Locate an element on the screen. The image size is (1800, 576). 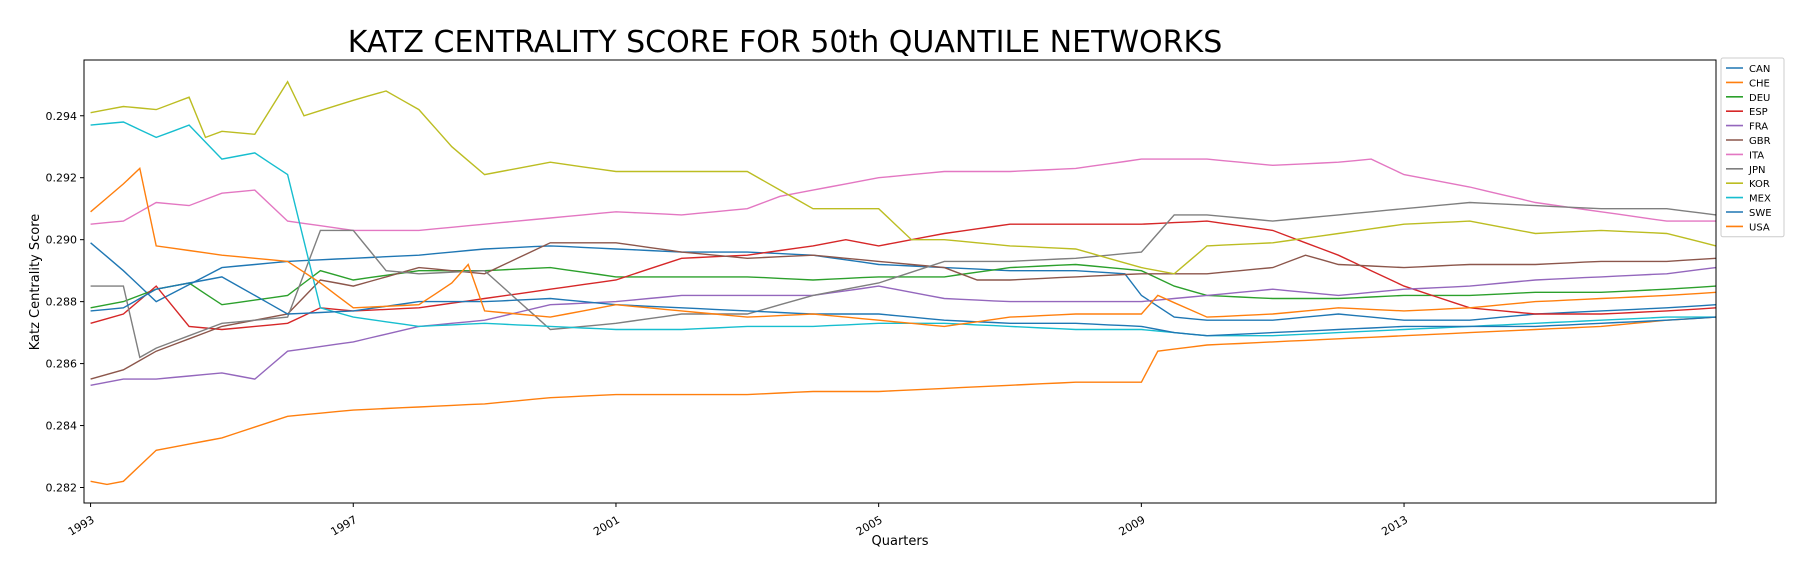
legend-label-deu: DEU is located at coordinates (1759, 98).